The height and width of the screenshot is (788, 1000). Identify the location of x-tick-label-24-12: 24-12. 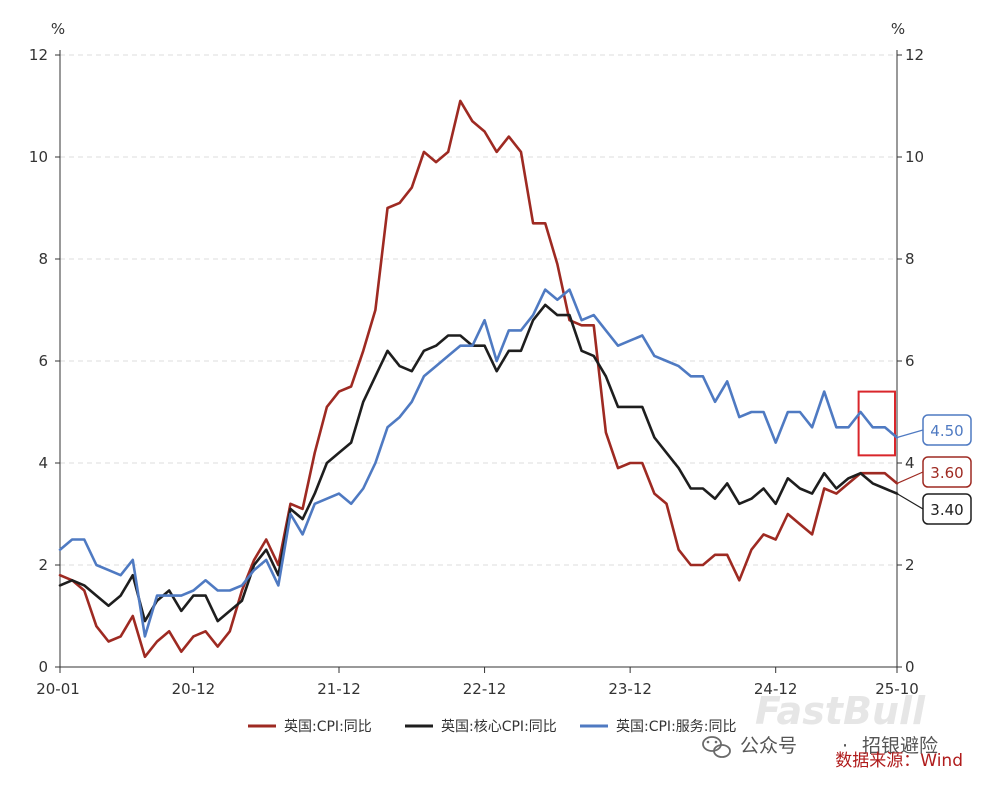
(776, 689).